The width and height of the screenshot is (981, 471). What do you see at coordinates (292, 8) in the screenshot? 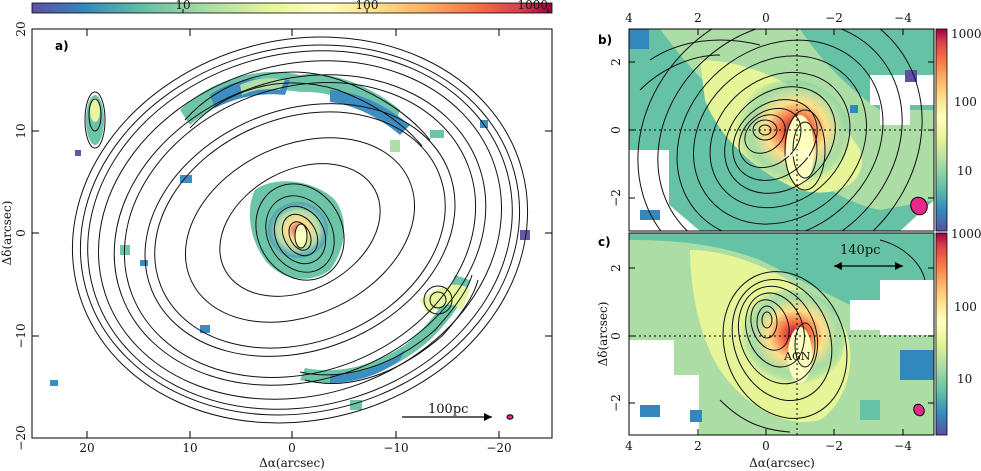
I see `colorbar-top` at bounding box center [292, 8].